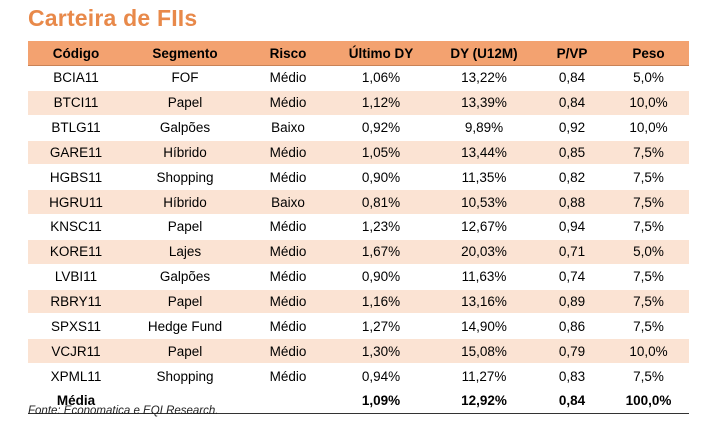 The image size is (721, 424). Describe the element at coordinates (484, 252) in the screenshot. I see `cell-dy-u12m: 20,03%` at that location.